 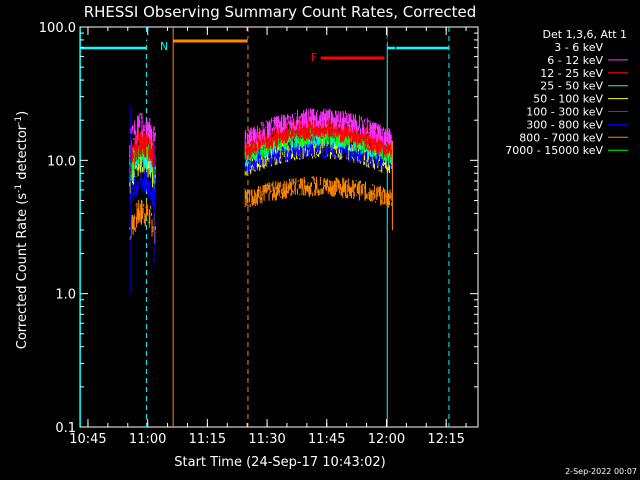 What do you see at coordinates (65, 428) in the screenshot?
I see `y-tick-label: 0.1` at bounding box center [65, 428].